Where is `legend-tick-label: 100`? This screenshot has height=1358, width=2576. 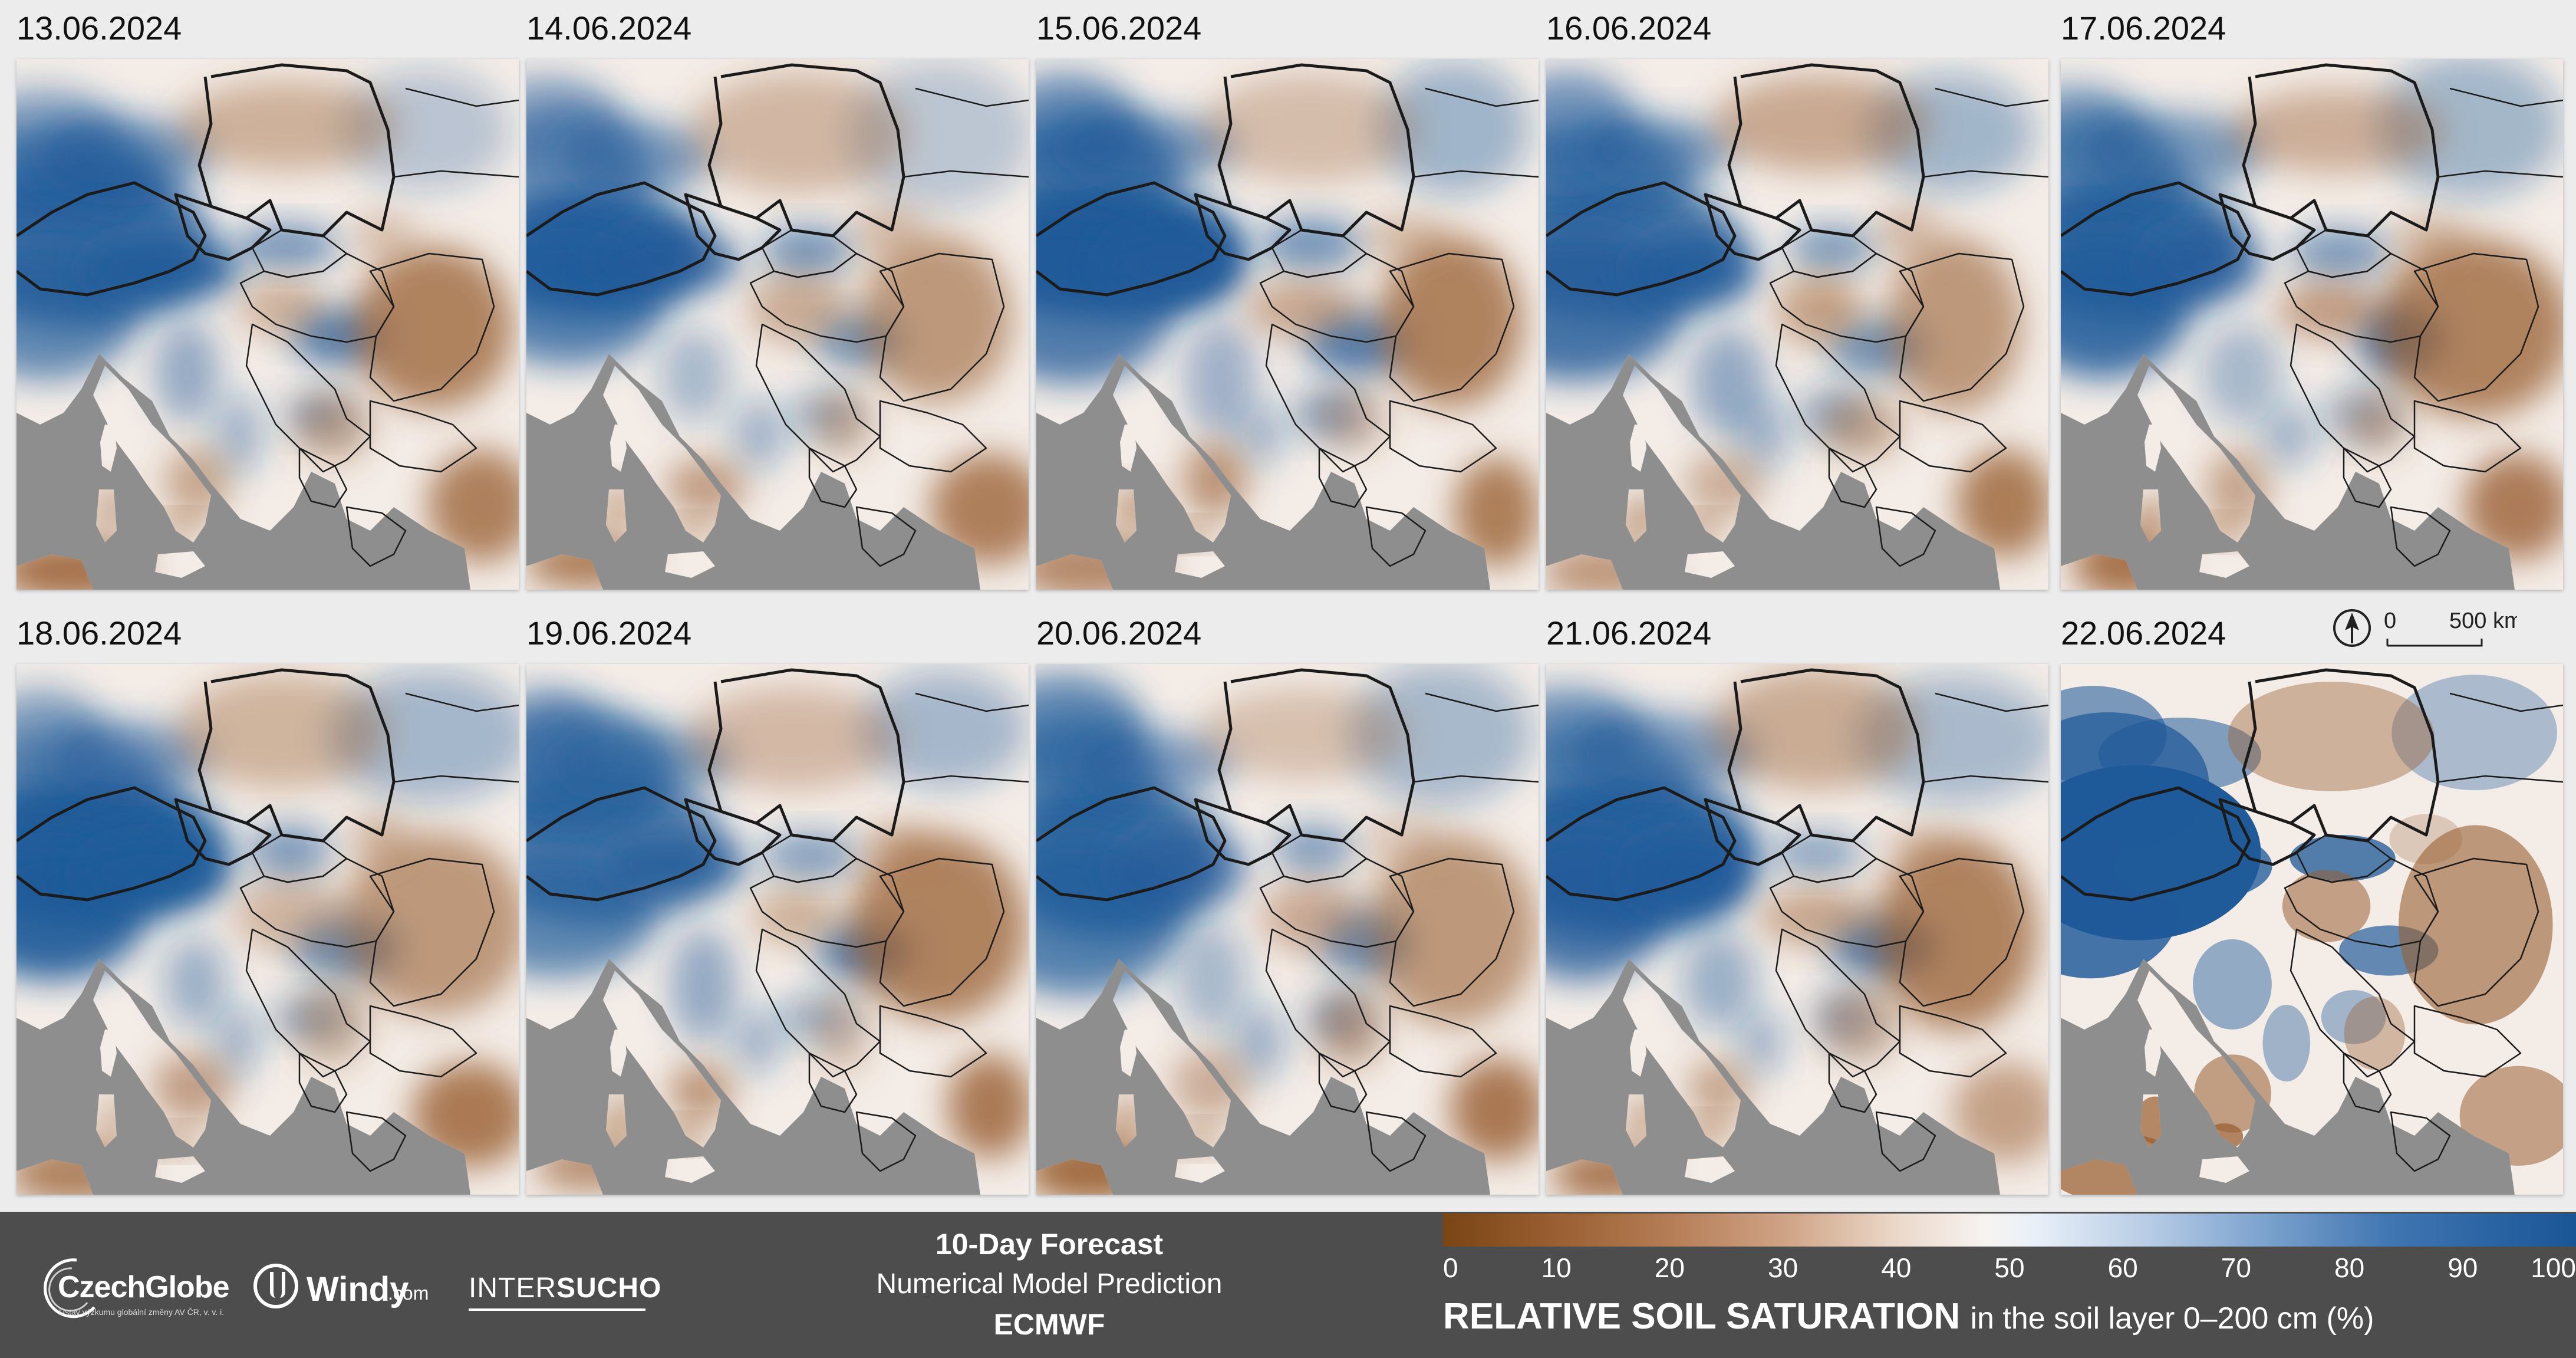
legend-tick-label: 100 is located at coordinates (2553, 1268).